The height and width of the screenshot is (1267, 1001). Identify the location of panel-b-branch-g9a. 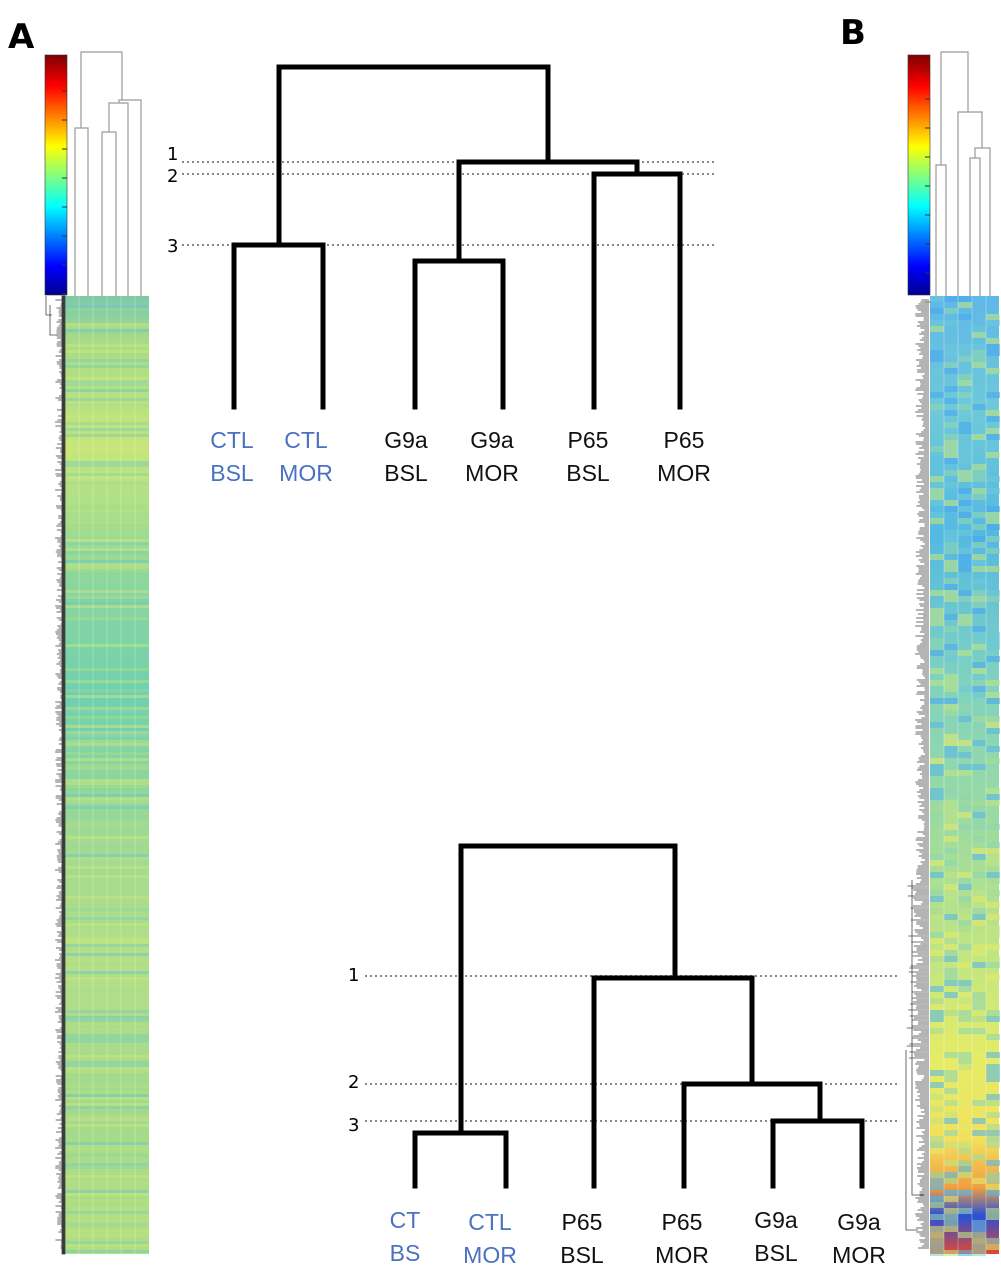
(817, 1153).